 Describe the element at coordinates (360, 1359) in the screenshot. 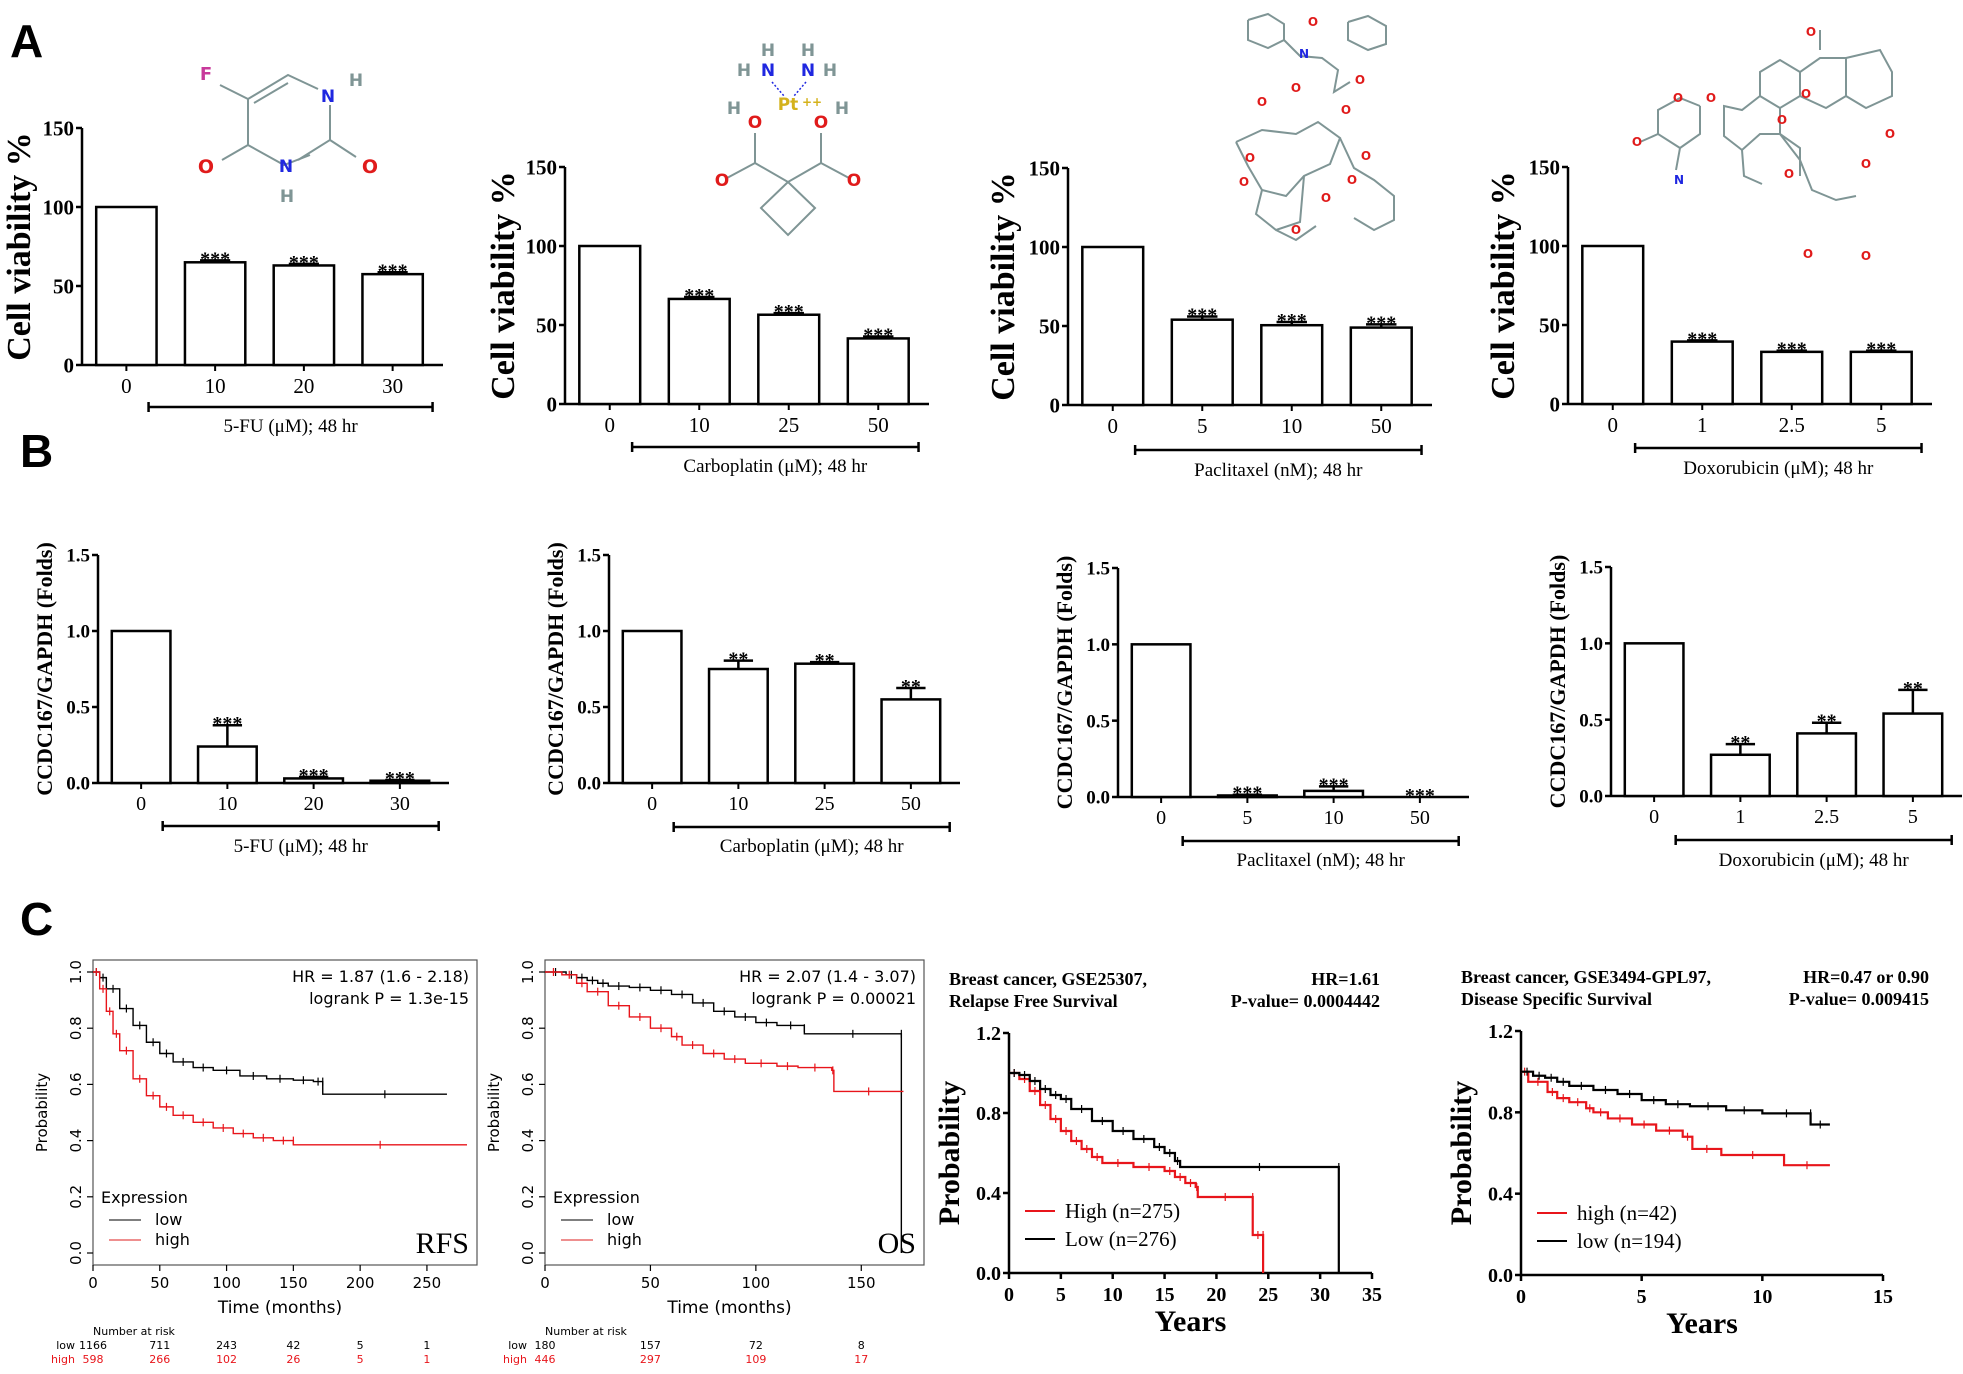

I see `risk-count: 5` at that location.